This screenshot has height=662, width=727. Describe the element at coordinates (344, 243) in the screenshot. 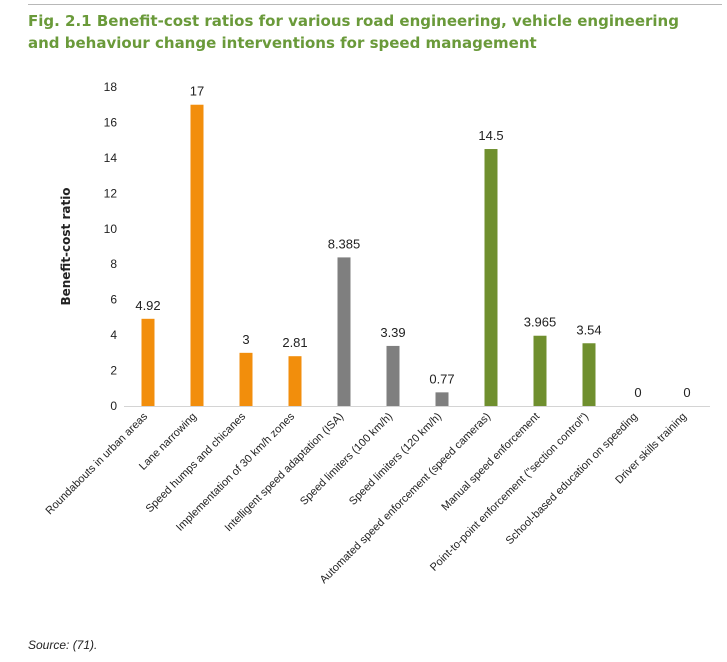

I see `value-label: 8.385` at that location.